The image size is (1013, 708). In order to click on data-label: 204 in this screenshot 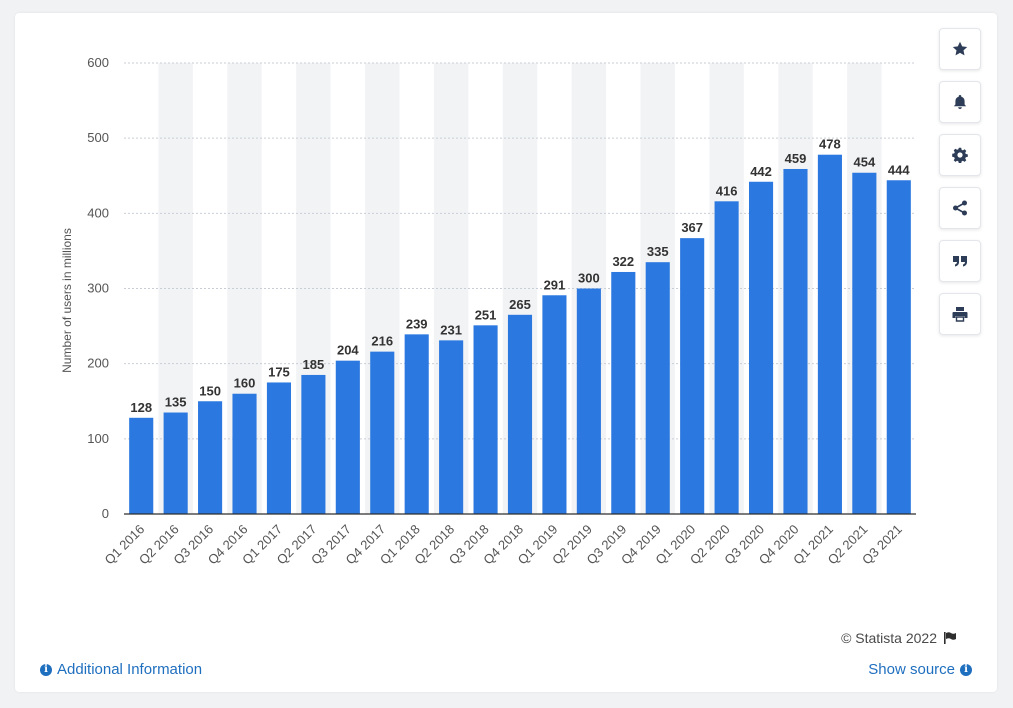, I will do `click(348, 350)`.